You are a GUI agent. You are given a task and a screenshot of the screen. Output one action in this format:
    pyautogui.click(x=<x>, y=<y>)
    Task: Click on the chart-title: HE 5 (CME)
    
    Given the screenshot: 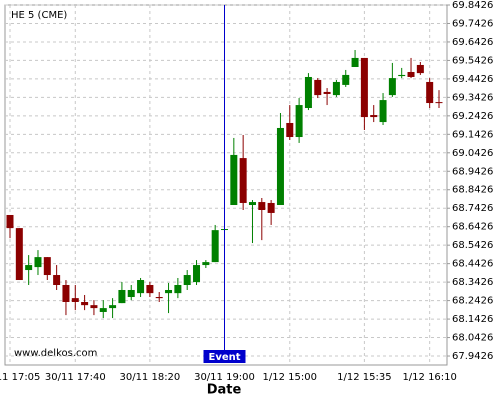 What is the action you would take?
    pyautogui.click(x=39, y=15)
    